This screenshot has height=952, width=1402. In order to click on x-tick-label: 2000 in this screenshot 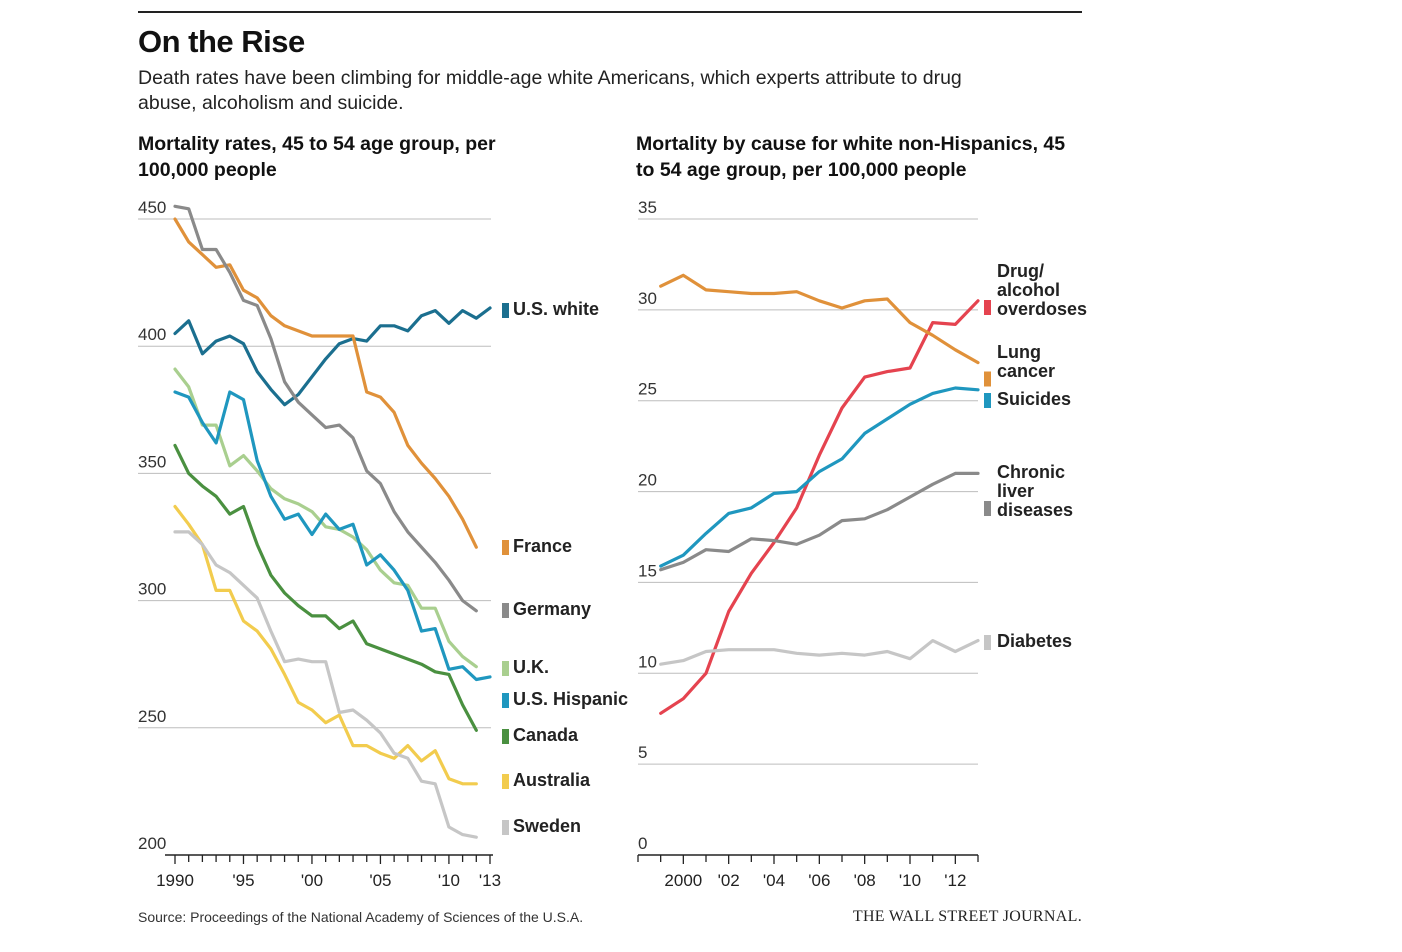, I will do `click(683, 880)`.